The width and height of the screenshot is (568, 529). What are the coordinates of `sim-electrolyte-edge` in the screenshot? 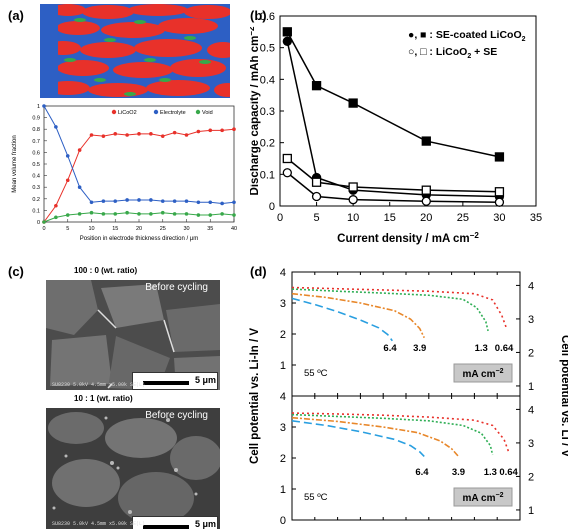 It's located at (49, 51).